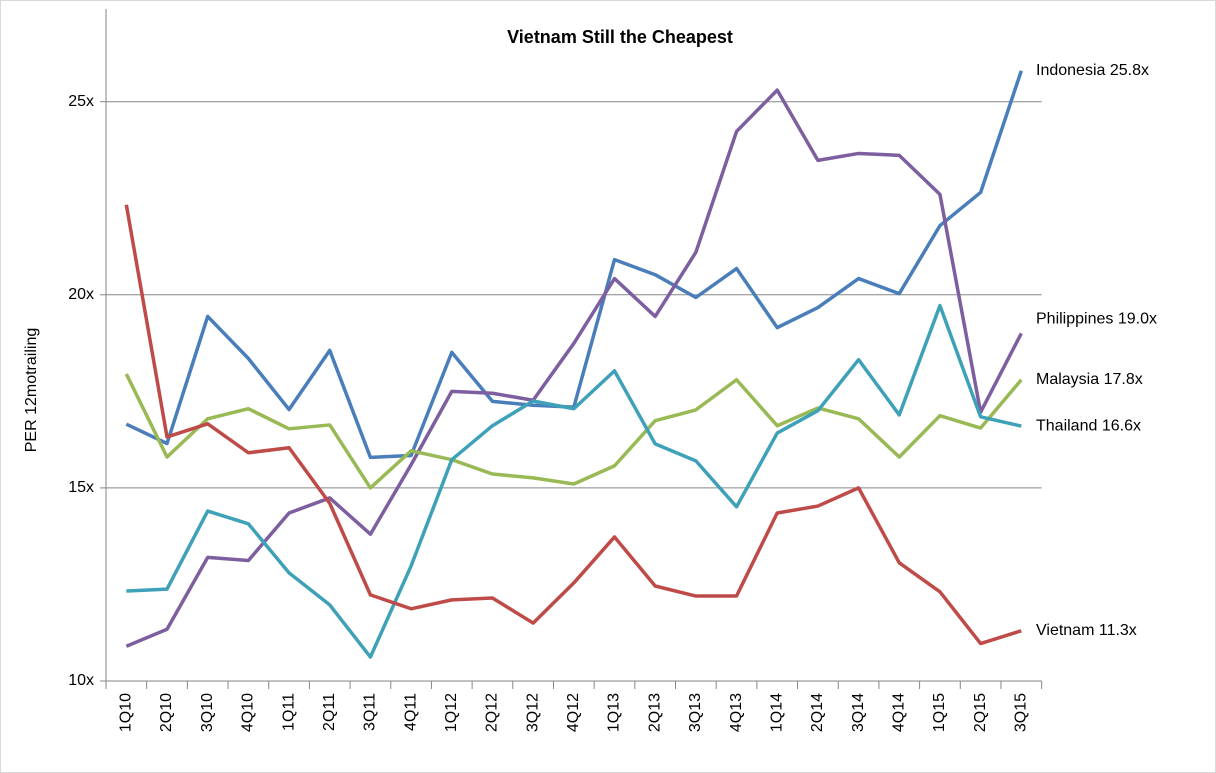 This screenshot has width=1216, height=773. What do you see at coordinates (81, 101) in the screenshot?
I see `y-tick-label: 25x` at bounding box center [81, 101].